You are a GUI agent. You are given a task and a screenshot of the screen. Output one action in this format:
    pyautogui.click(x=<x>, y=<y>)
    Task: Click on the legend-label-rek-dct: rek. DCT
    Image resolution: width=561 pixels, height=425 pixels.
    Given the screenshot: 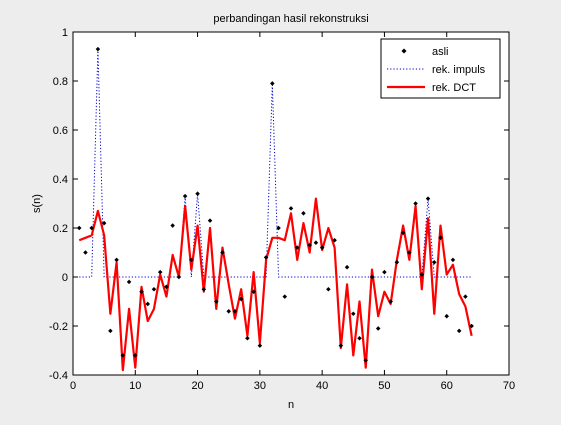 What is the action you would take?
    pyautogui.click(x=454, y=88)
    